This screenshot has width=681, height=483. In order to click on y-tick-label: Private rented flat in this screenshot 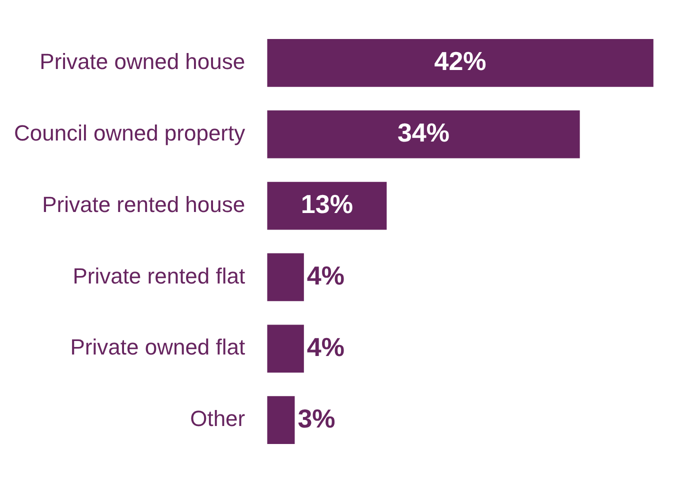, I will do `click(159, 275)`.